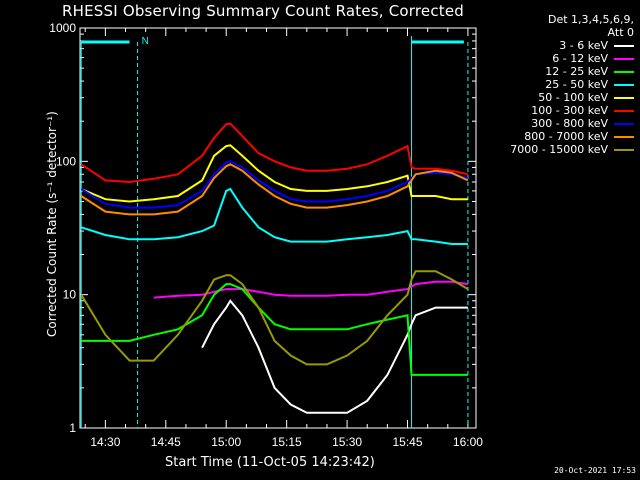 Image resolution: width=640 pixels, height=480 pixels. What do you see at coordinates (287, 442) in the screenshot?
I see `x-tick-label: 15:15` at bounding box center [287, 442].